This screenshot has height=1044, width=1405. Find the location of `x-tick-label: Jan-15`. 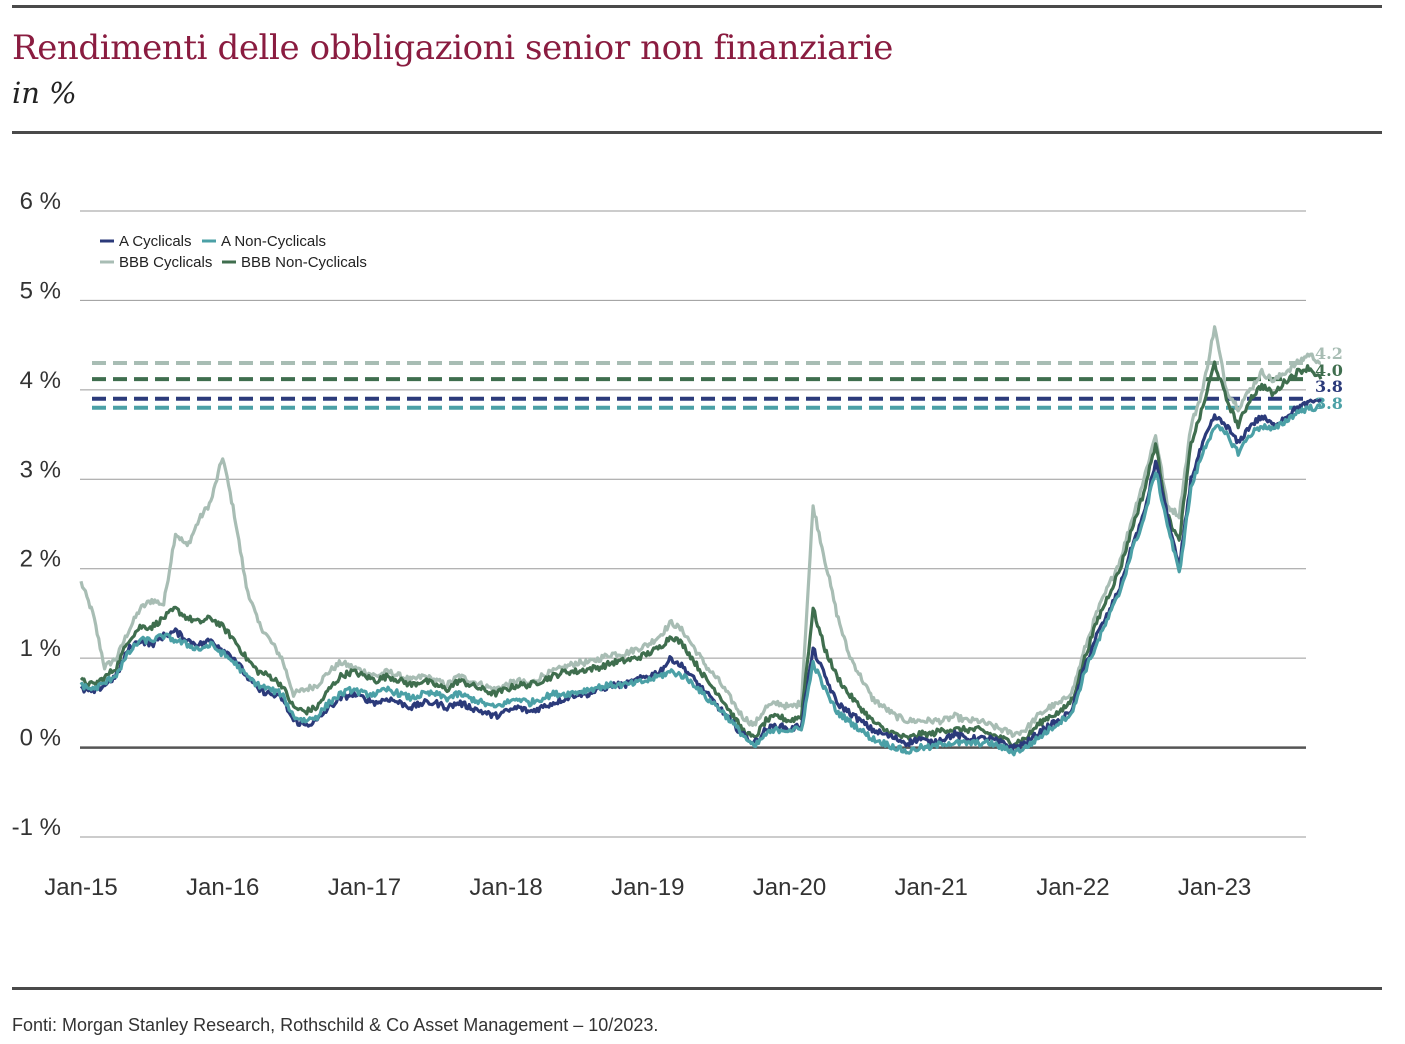

x-tick-label: Jan-15 is located at coordinates (80, 887).